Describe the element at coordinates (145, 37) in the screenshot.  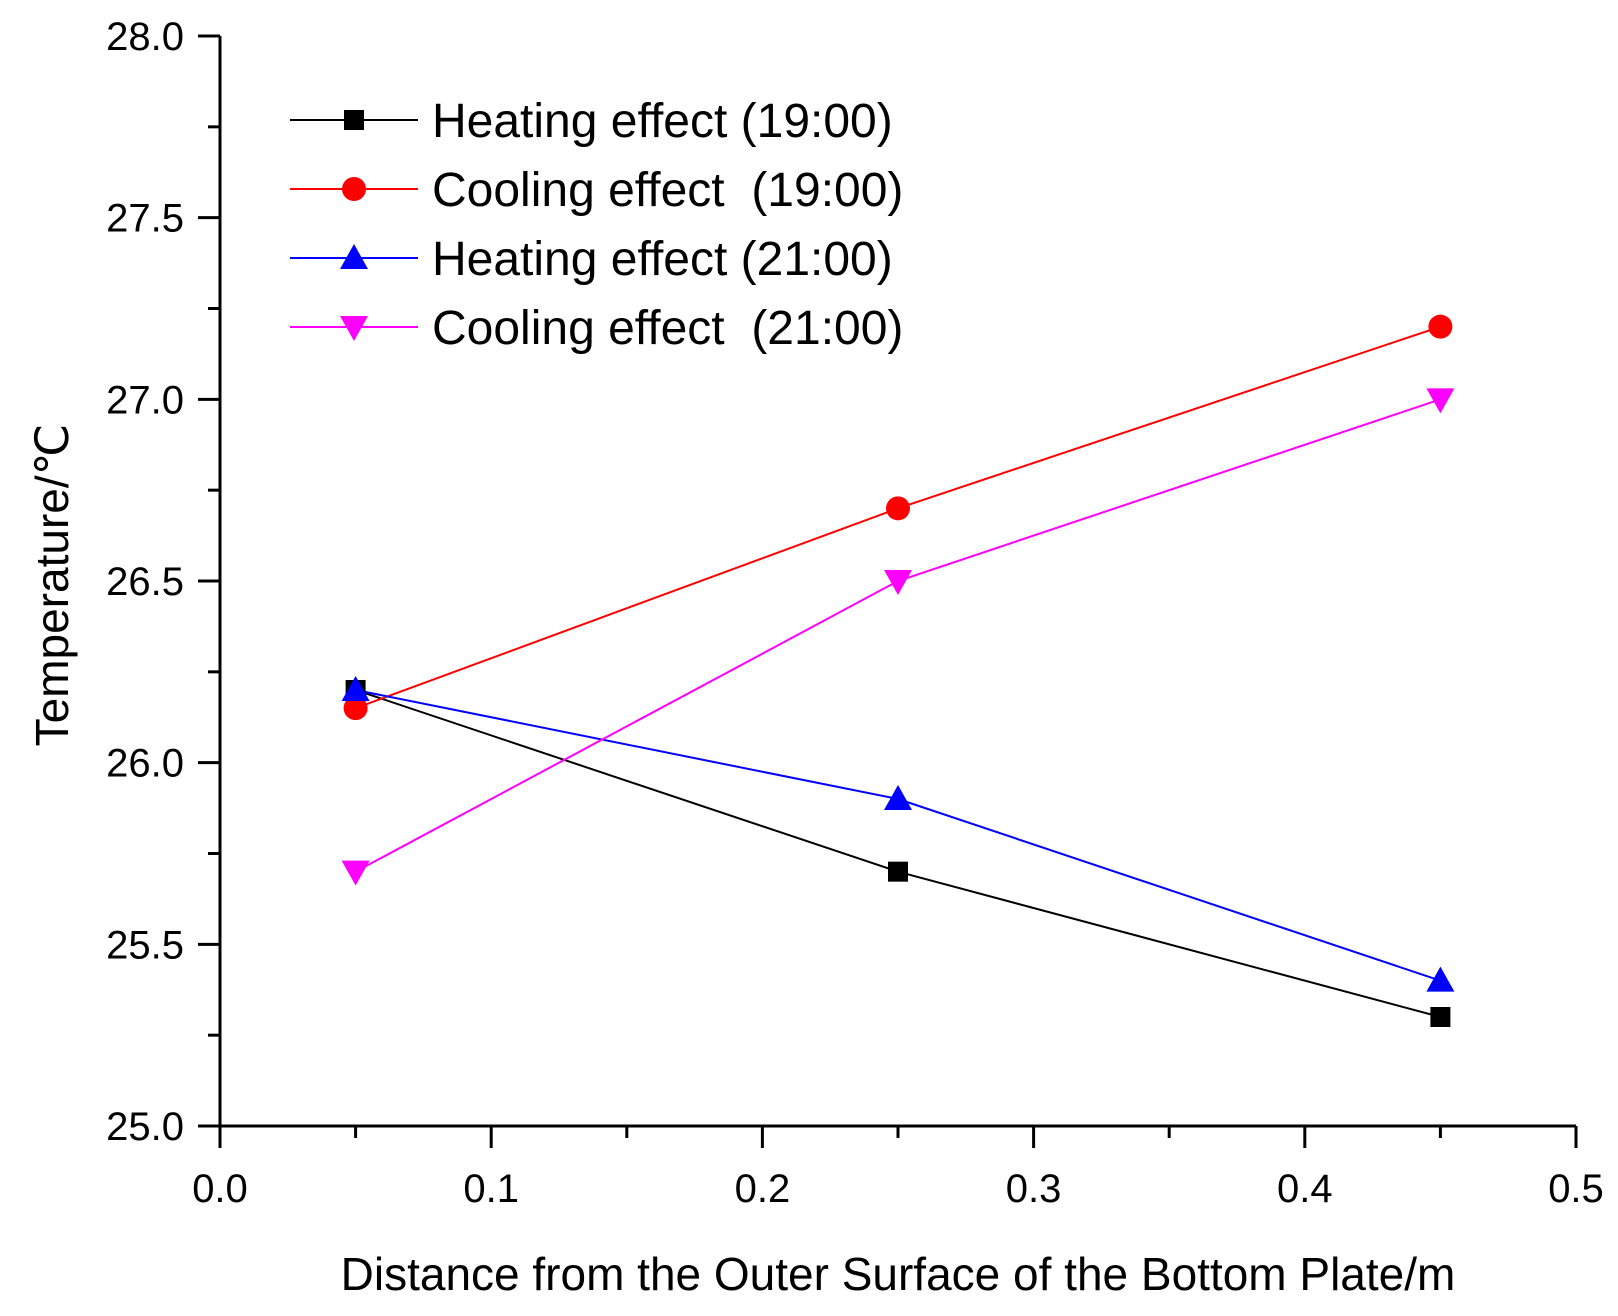
I see `y-tick-label: 28.0` at that location.